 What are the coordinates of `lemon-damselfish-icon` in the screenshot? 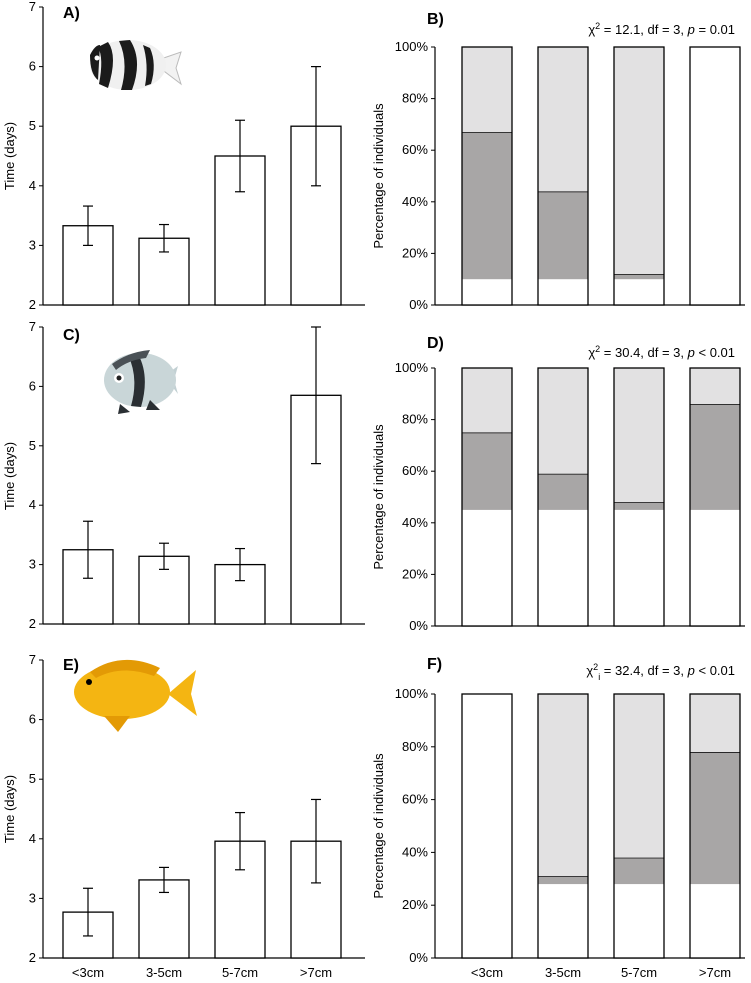 It's located at (135, 695).